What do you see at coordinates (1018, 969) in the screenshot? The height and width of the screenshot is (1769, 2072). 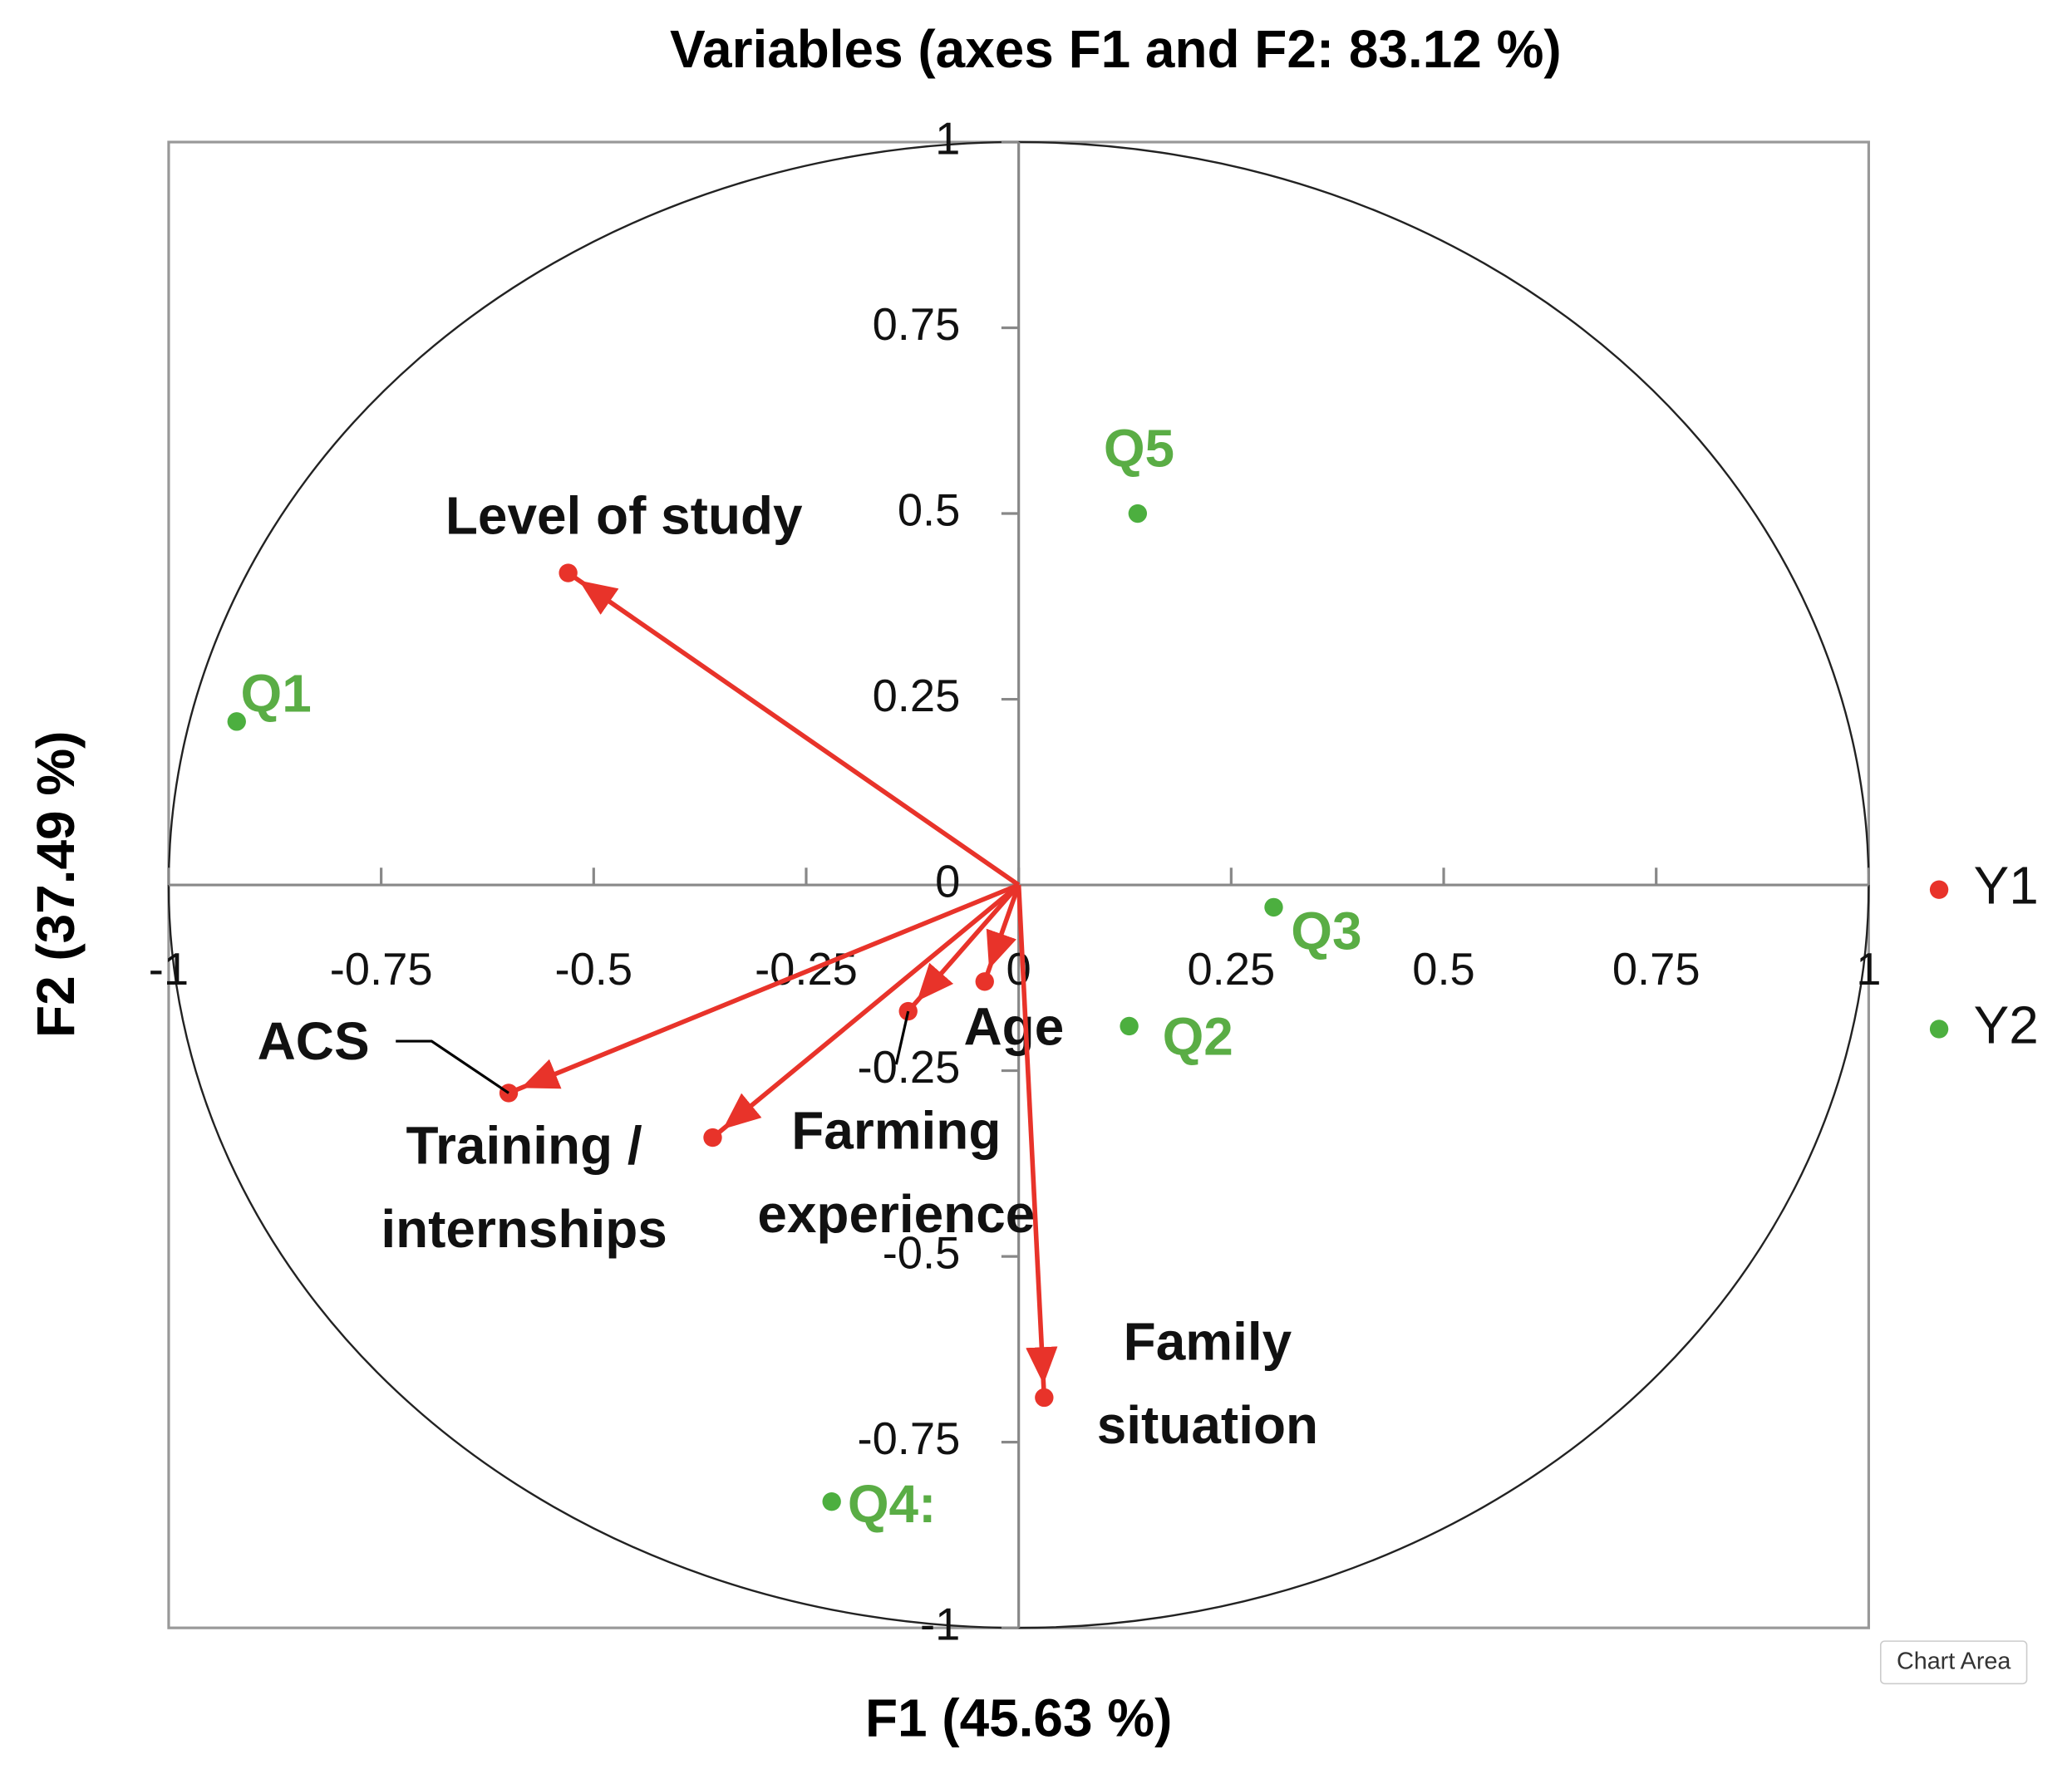 I see `x-tick-label: 0` at bounding box center [1018, 969].